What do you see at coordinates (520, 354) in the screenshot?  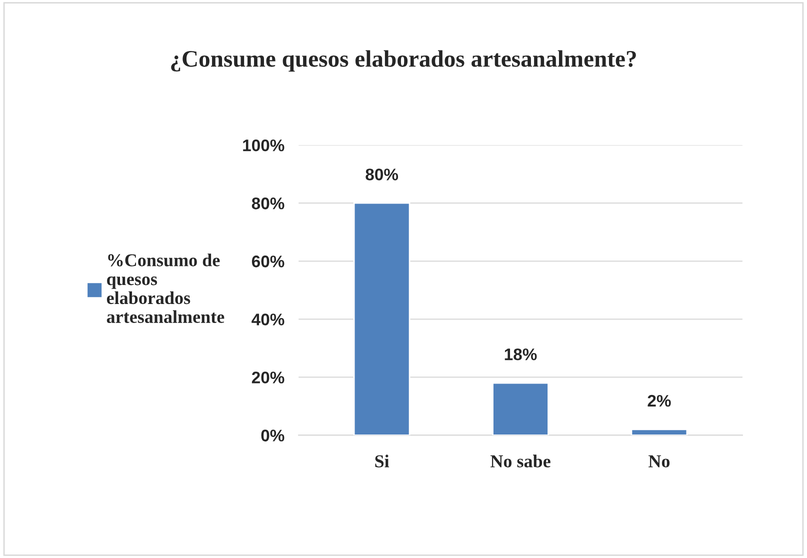 I see `data-label: 18%` at bounding box center [520, 354].